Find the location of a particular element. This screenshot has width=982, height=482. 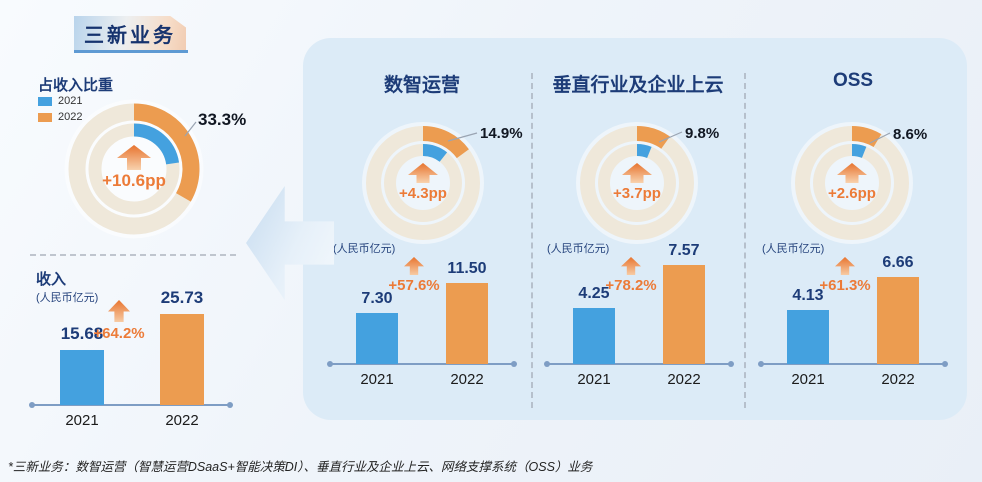

vertical-unit-label: (人民币亿元) is located at coordinates (578, 249).